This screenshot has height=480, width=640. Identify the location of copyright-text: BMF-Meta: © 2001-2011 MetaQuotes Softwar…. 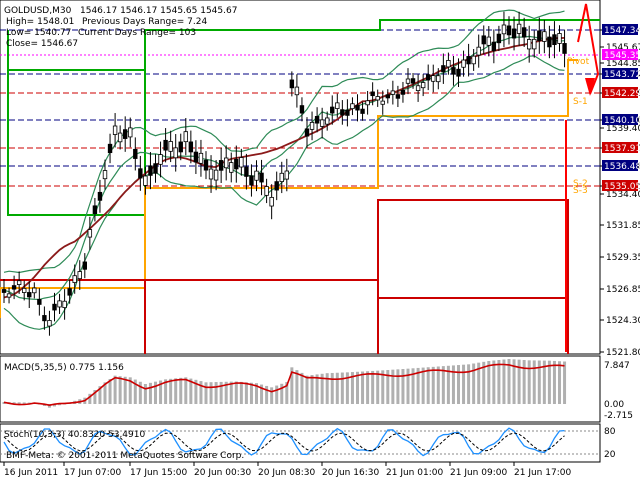
(125, 456).